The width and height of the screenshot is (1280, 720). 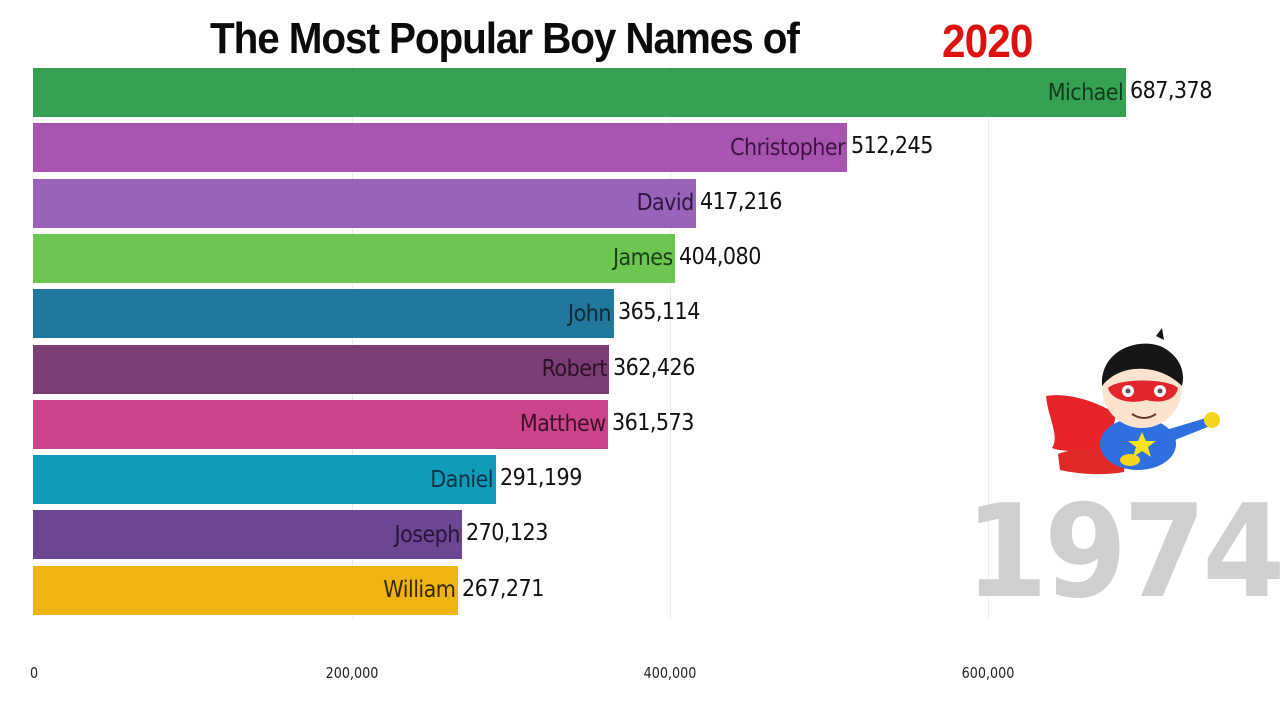 What do you see at coordinates (321, 369) in the screenshot?
I see `bar-robert: Robert` at bounding box center [321, 369].